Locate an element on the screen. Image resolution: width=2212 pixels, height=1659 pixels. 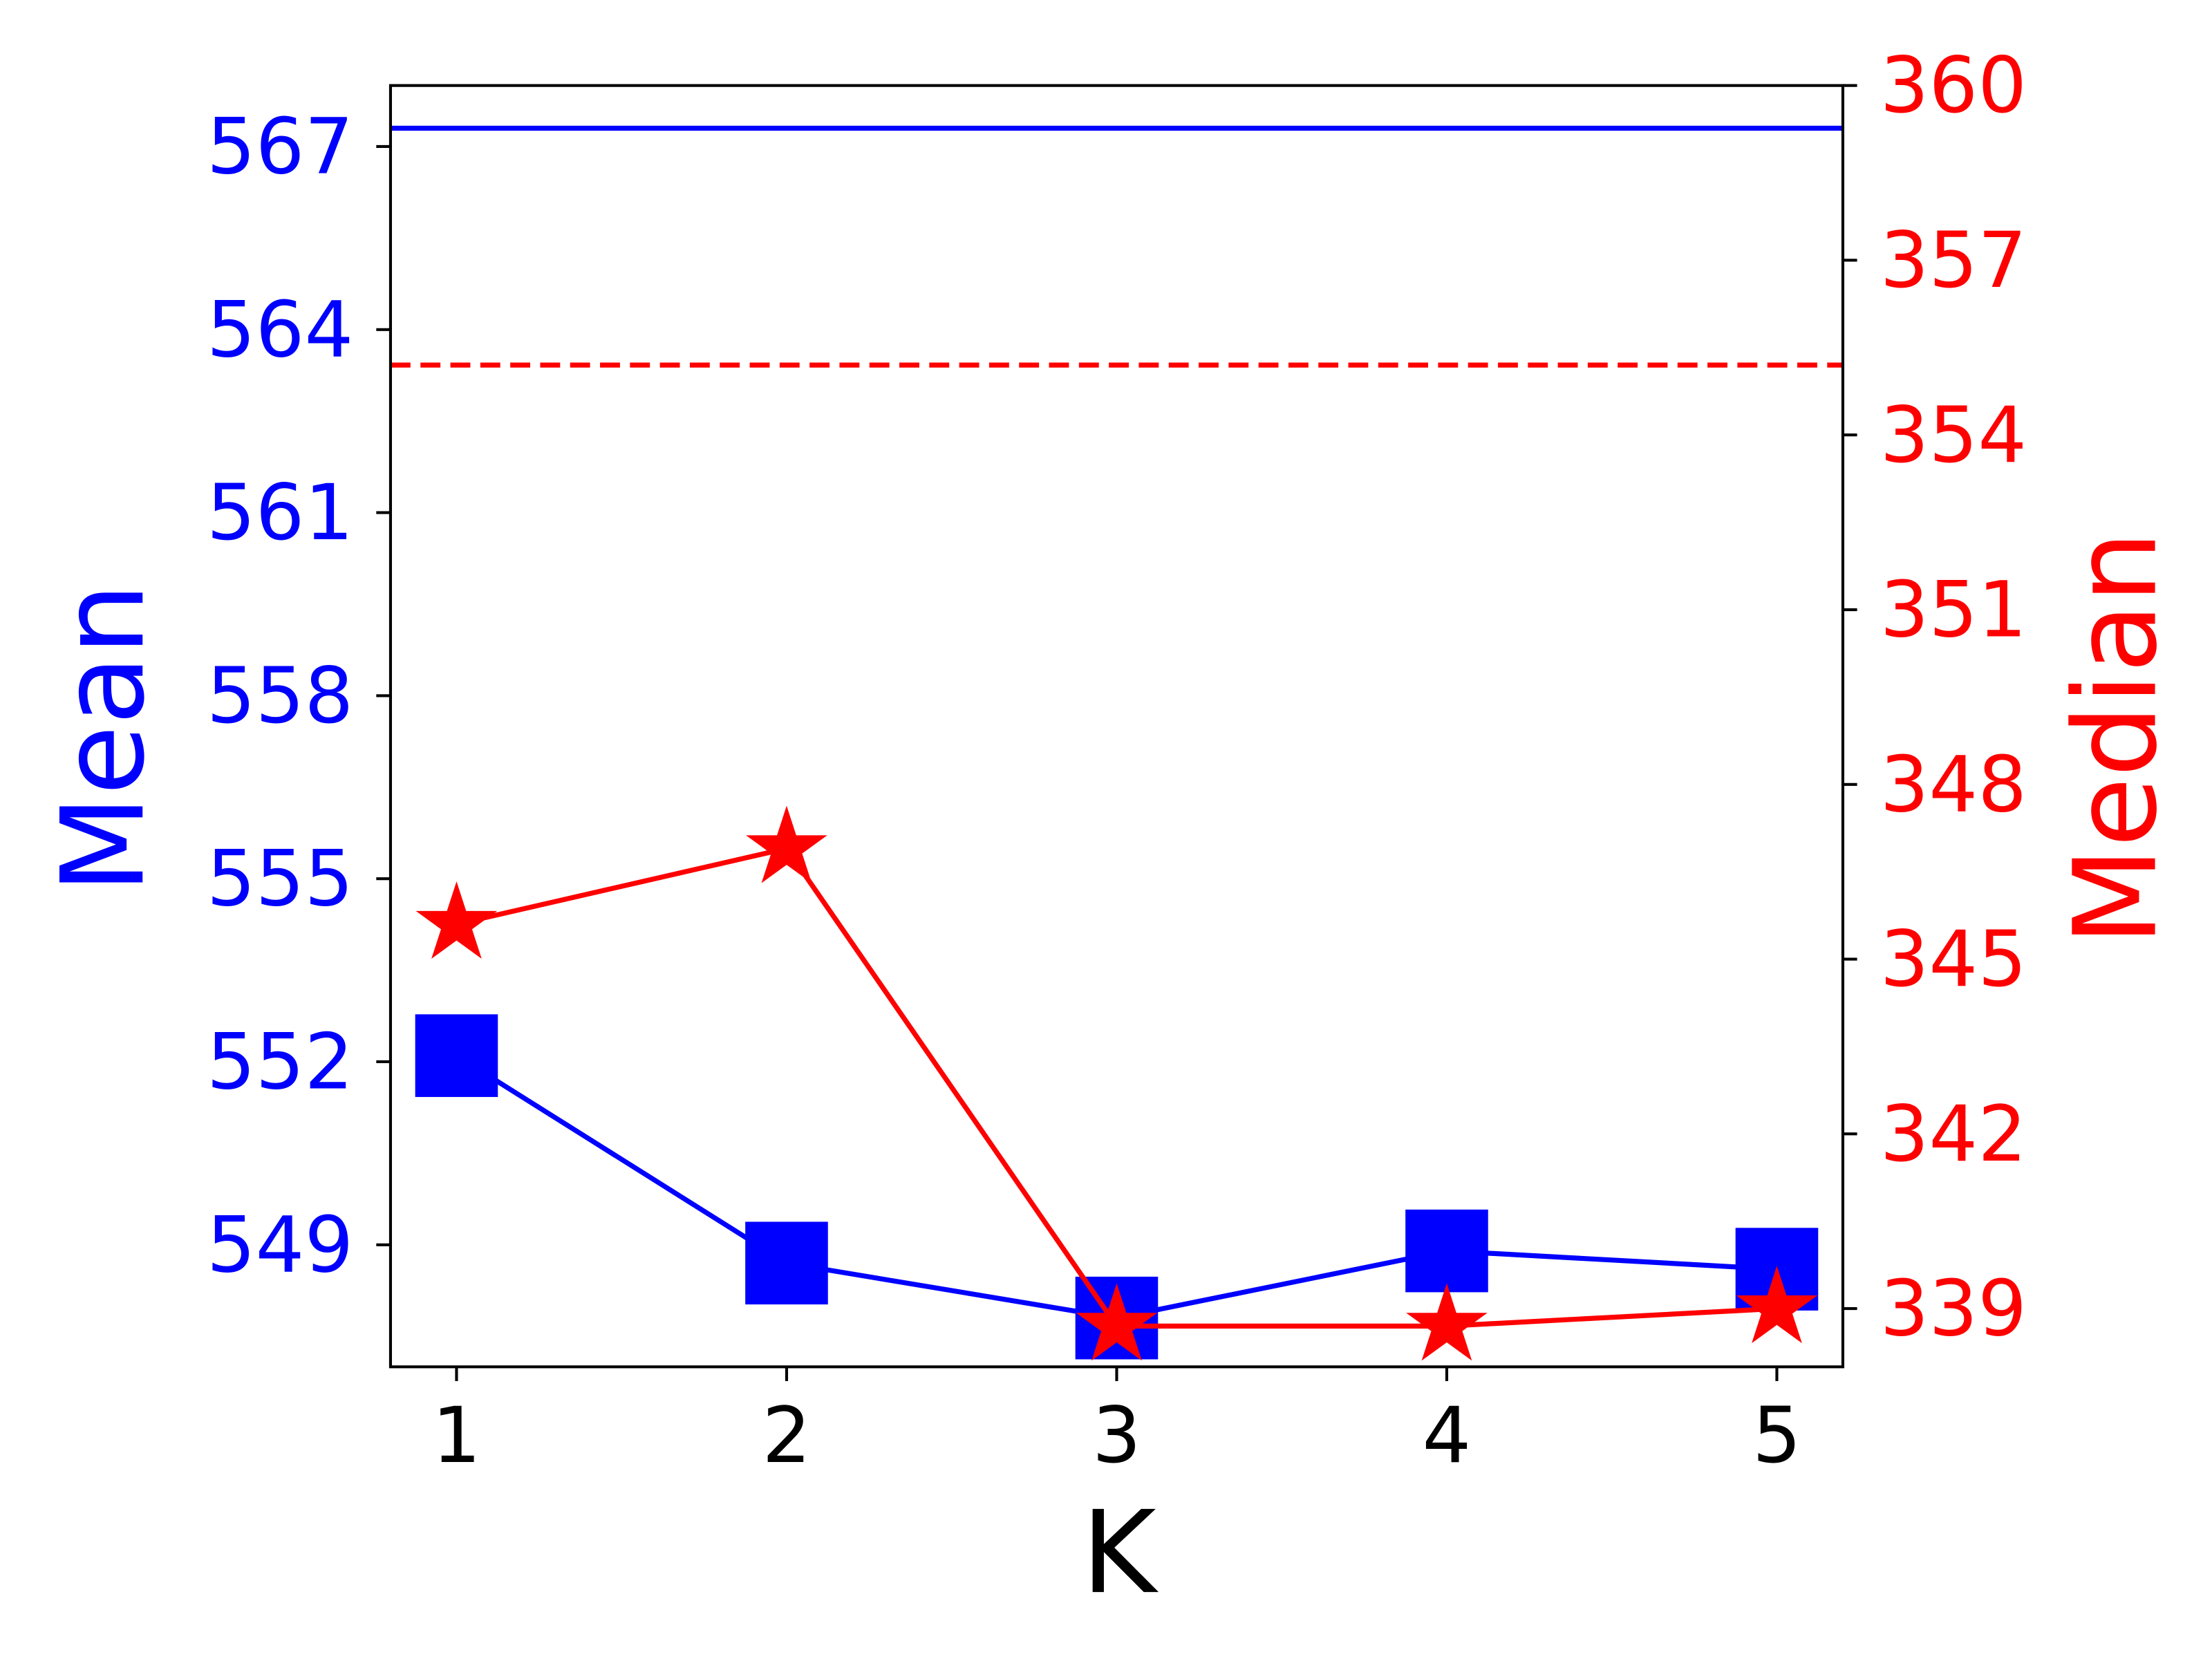
y-tick-label: 558 is located at coordinates (280, 697).